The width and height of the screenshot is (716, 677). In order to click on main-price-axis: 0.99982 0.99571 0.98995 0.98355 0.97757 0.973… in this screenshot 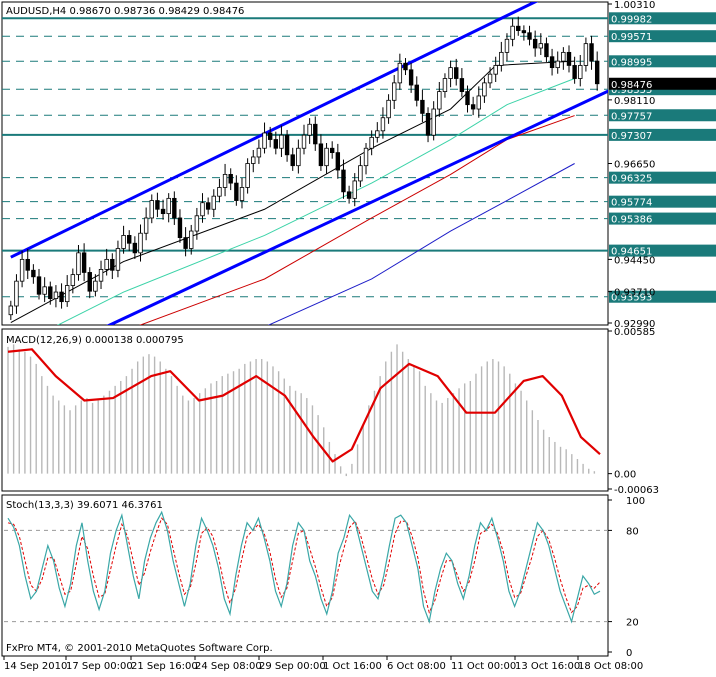, I will do `click(662, 165)`.